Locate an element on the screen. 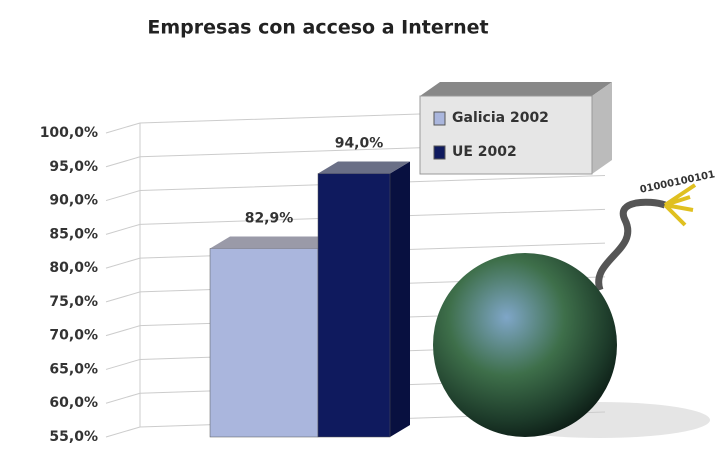  y-tick-label: 75,0% is located at coordinates (73, 302).